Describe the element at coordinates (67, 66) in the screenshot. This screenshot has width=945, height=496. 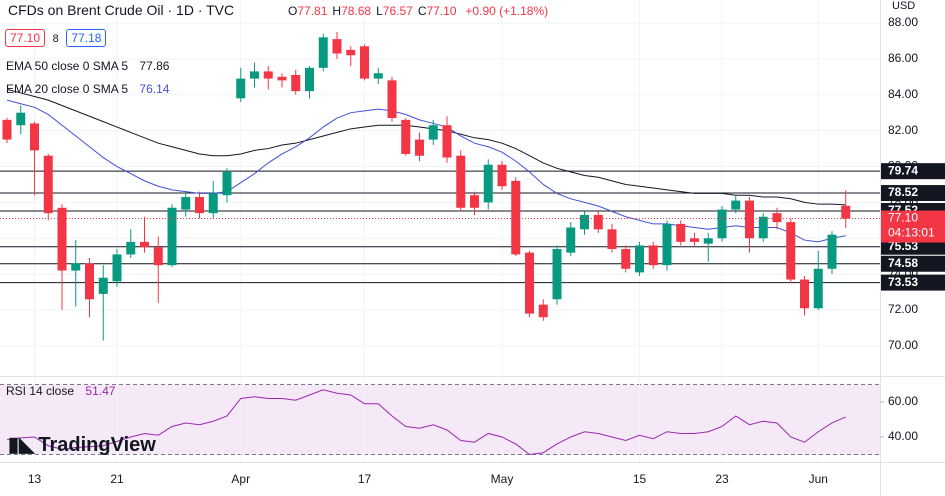
I see `legend-name: EMA 50 close 0 SMA 5` at that location.